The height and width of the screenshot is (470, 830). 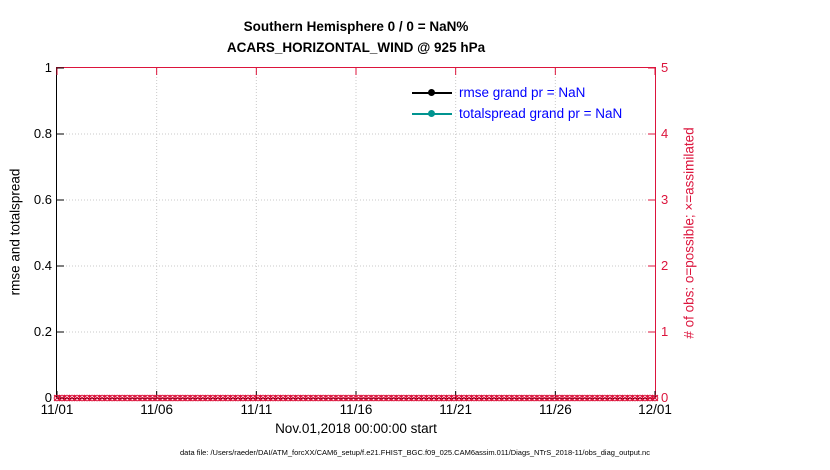 I want to click on rmse-line-marker-icon, so click(x=432, y=92).